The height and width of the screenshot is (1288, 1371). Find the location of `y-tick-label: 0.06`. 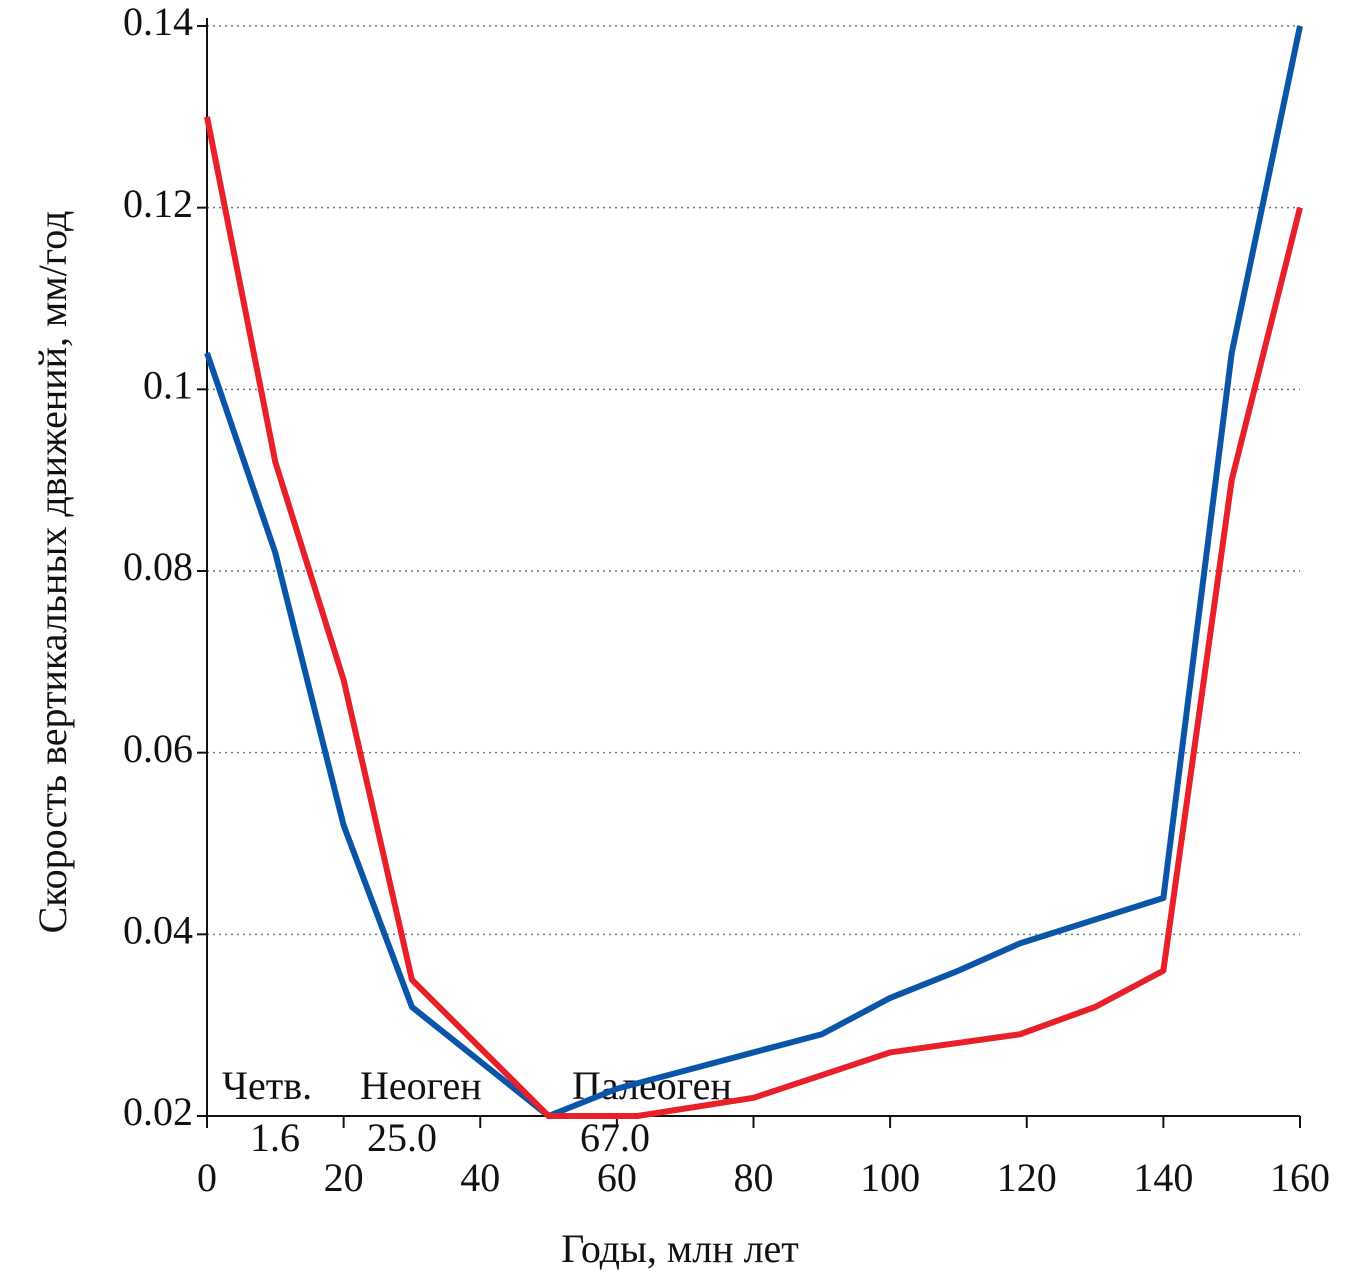

y-tick-label: 0.06 is located at coordinates (158, 748).